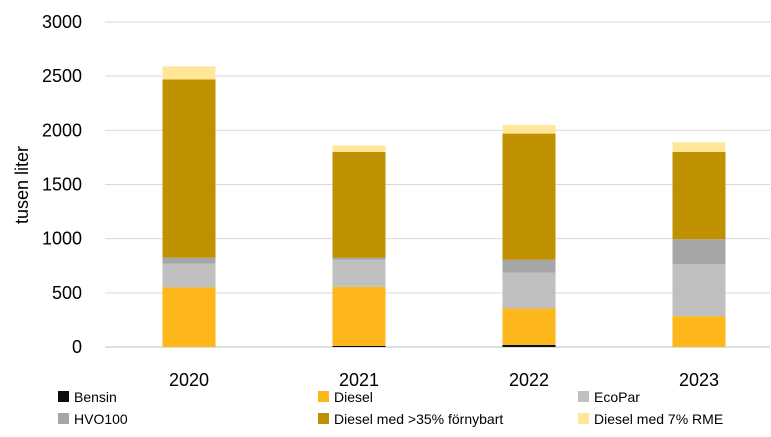 This screenshot has width=771, height=437. Describe the element at coordinates (658, 419) in the screenshot. I see `legend-label: Diesel med 7% RME` at that location.